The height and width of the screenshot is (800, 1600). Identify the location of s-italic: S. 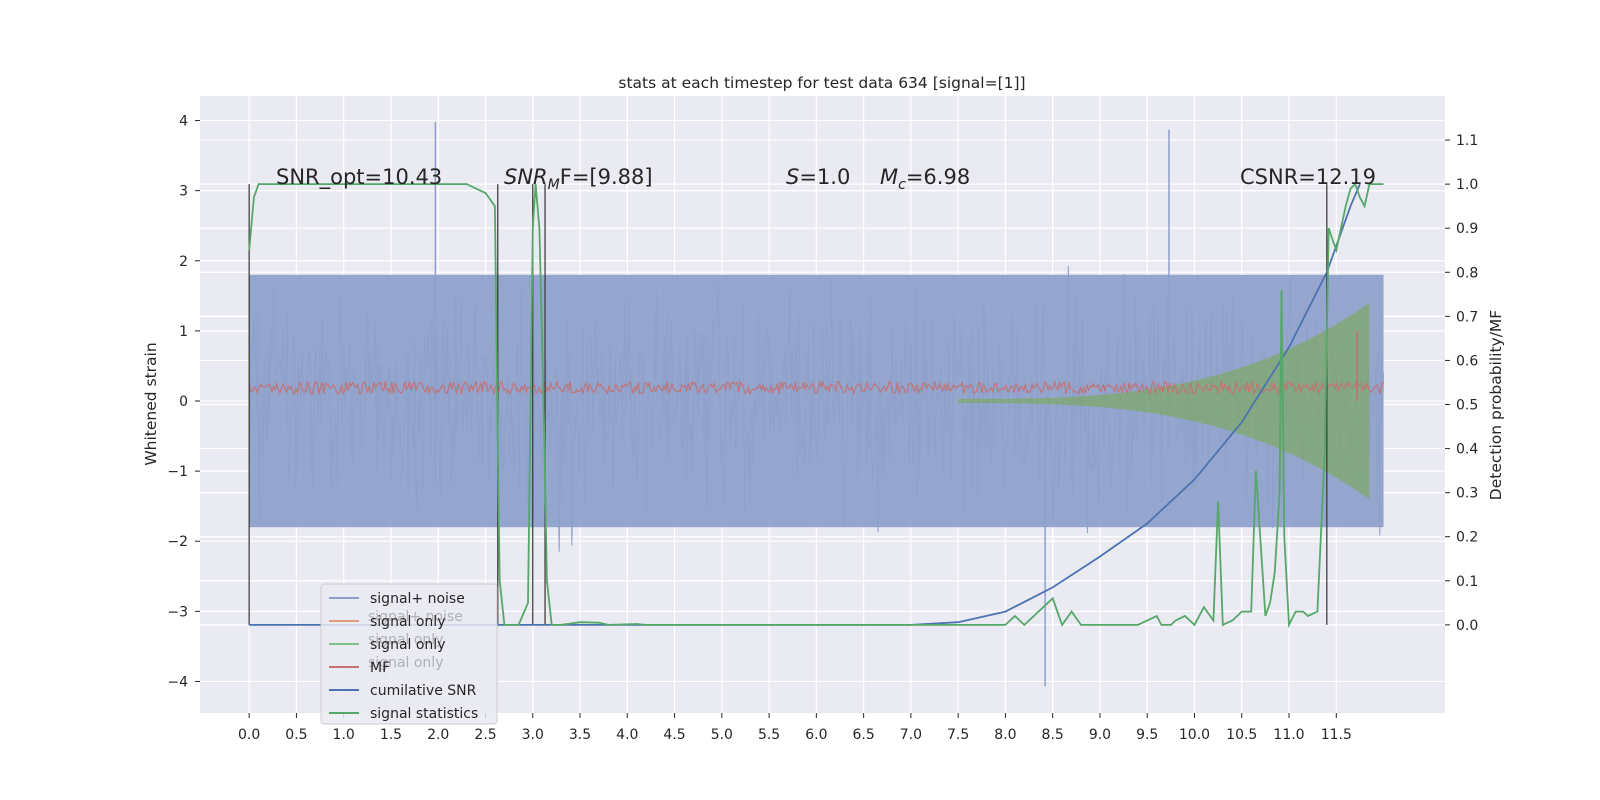
(792, 177).